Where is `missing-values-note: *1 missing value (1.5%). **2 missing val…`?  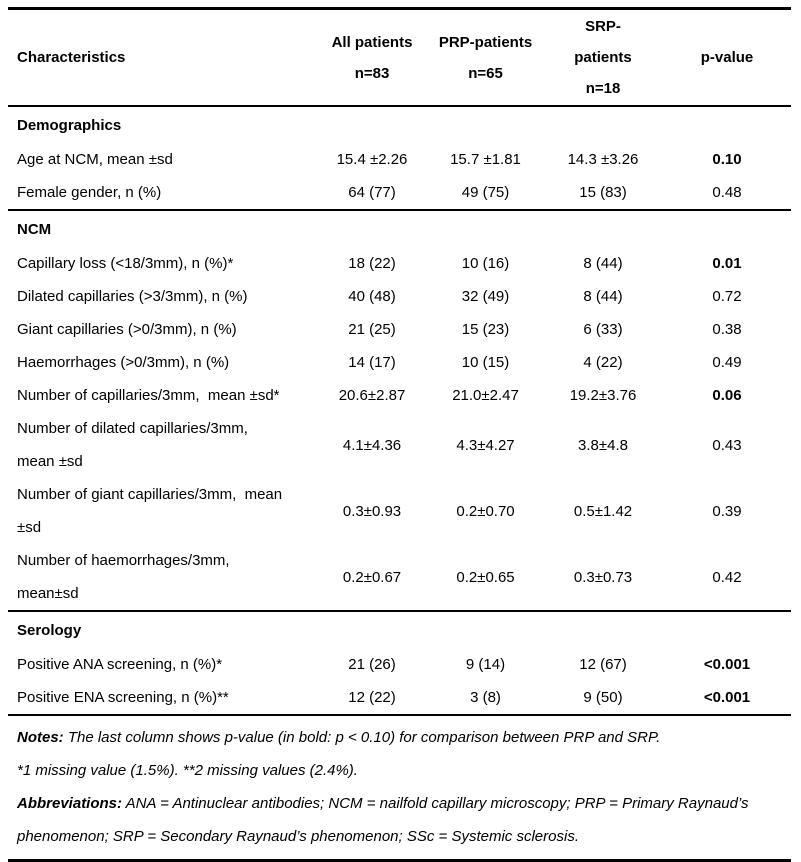 missing-values-note: *1 missing value (1.5%). **2 missing val… is located at coordinates (187, 770).